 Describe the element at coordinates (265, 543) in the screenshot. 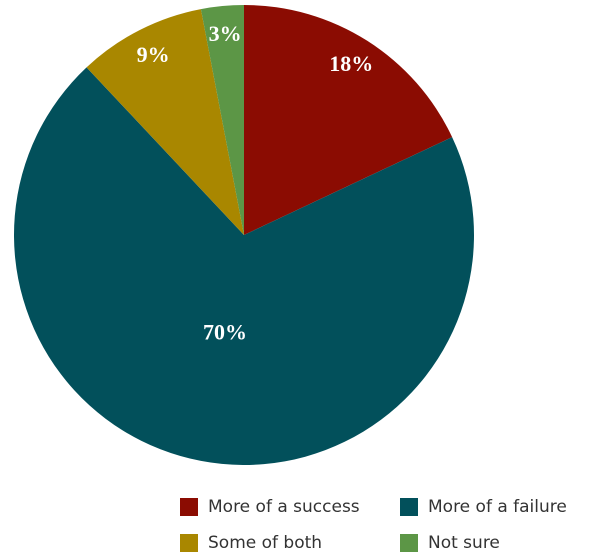

I see `legend-label: Some of both` at that location.